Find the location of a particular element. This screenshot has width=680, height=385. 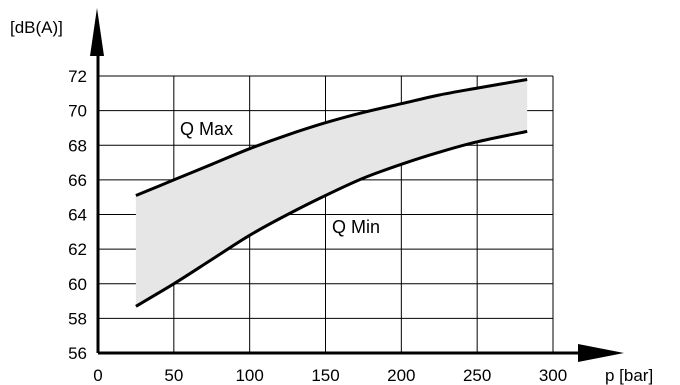

y-axis-arrow is located at coordinates (97, 32).